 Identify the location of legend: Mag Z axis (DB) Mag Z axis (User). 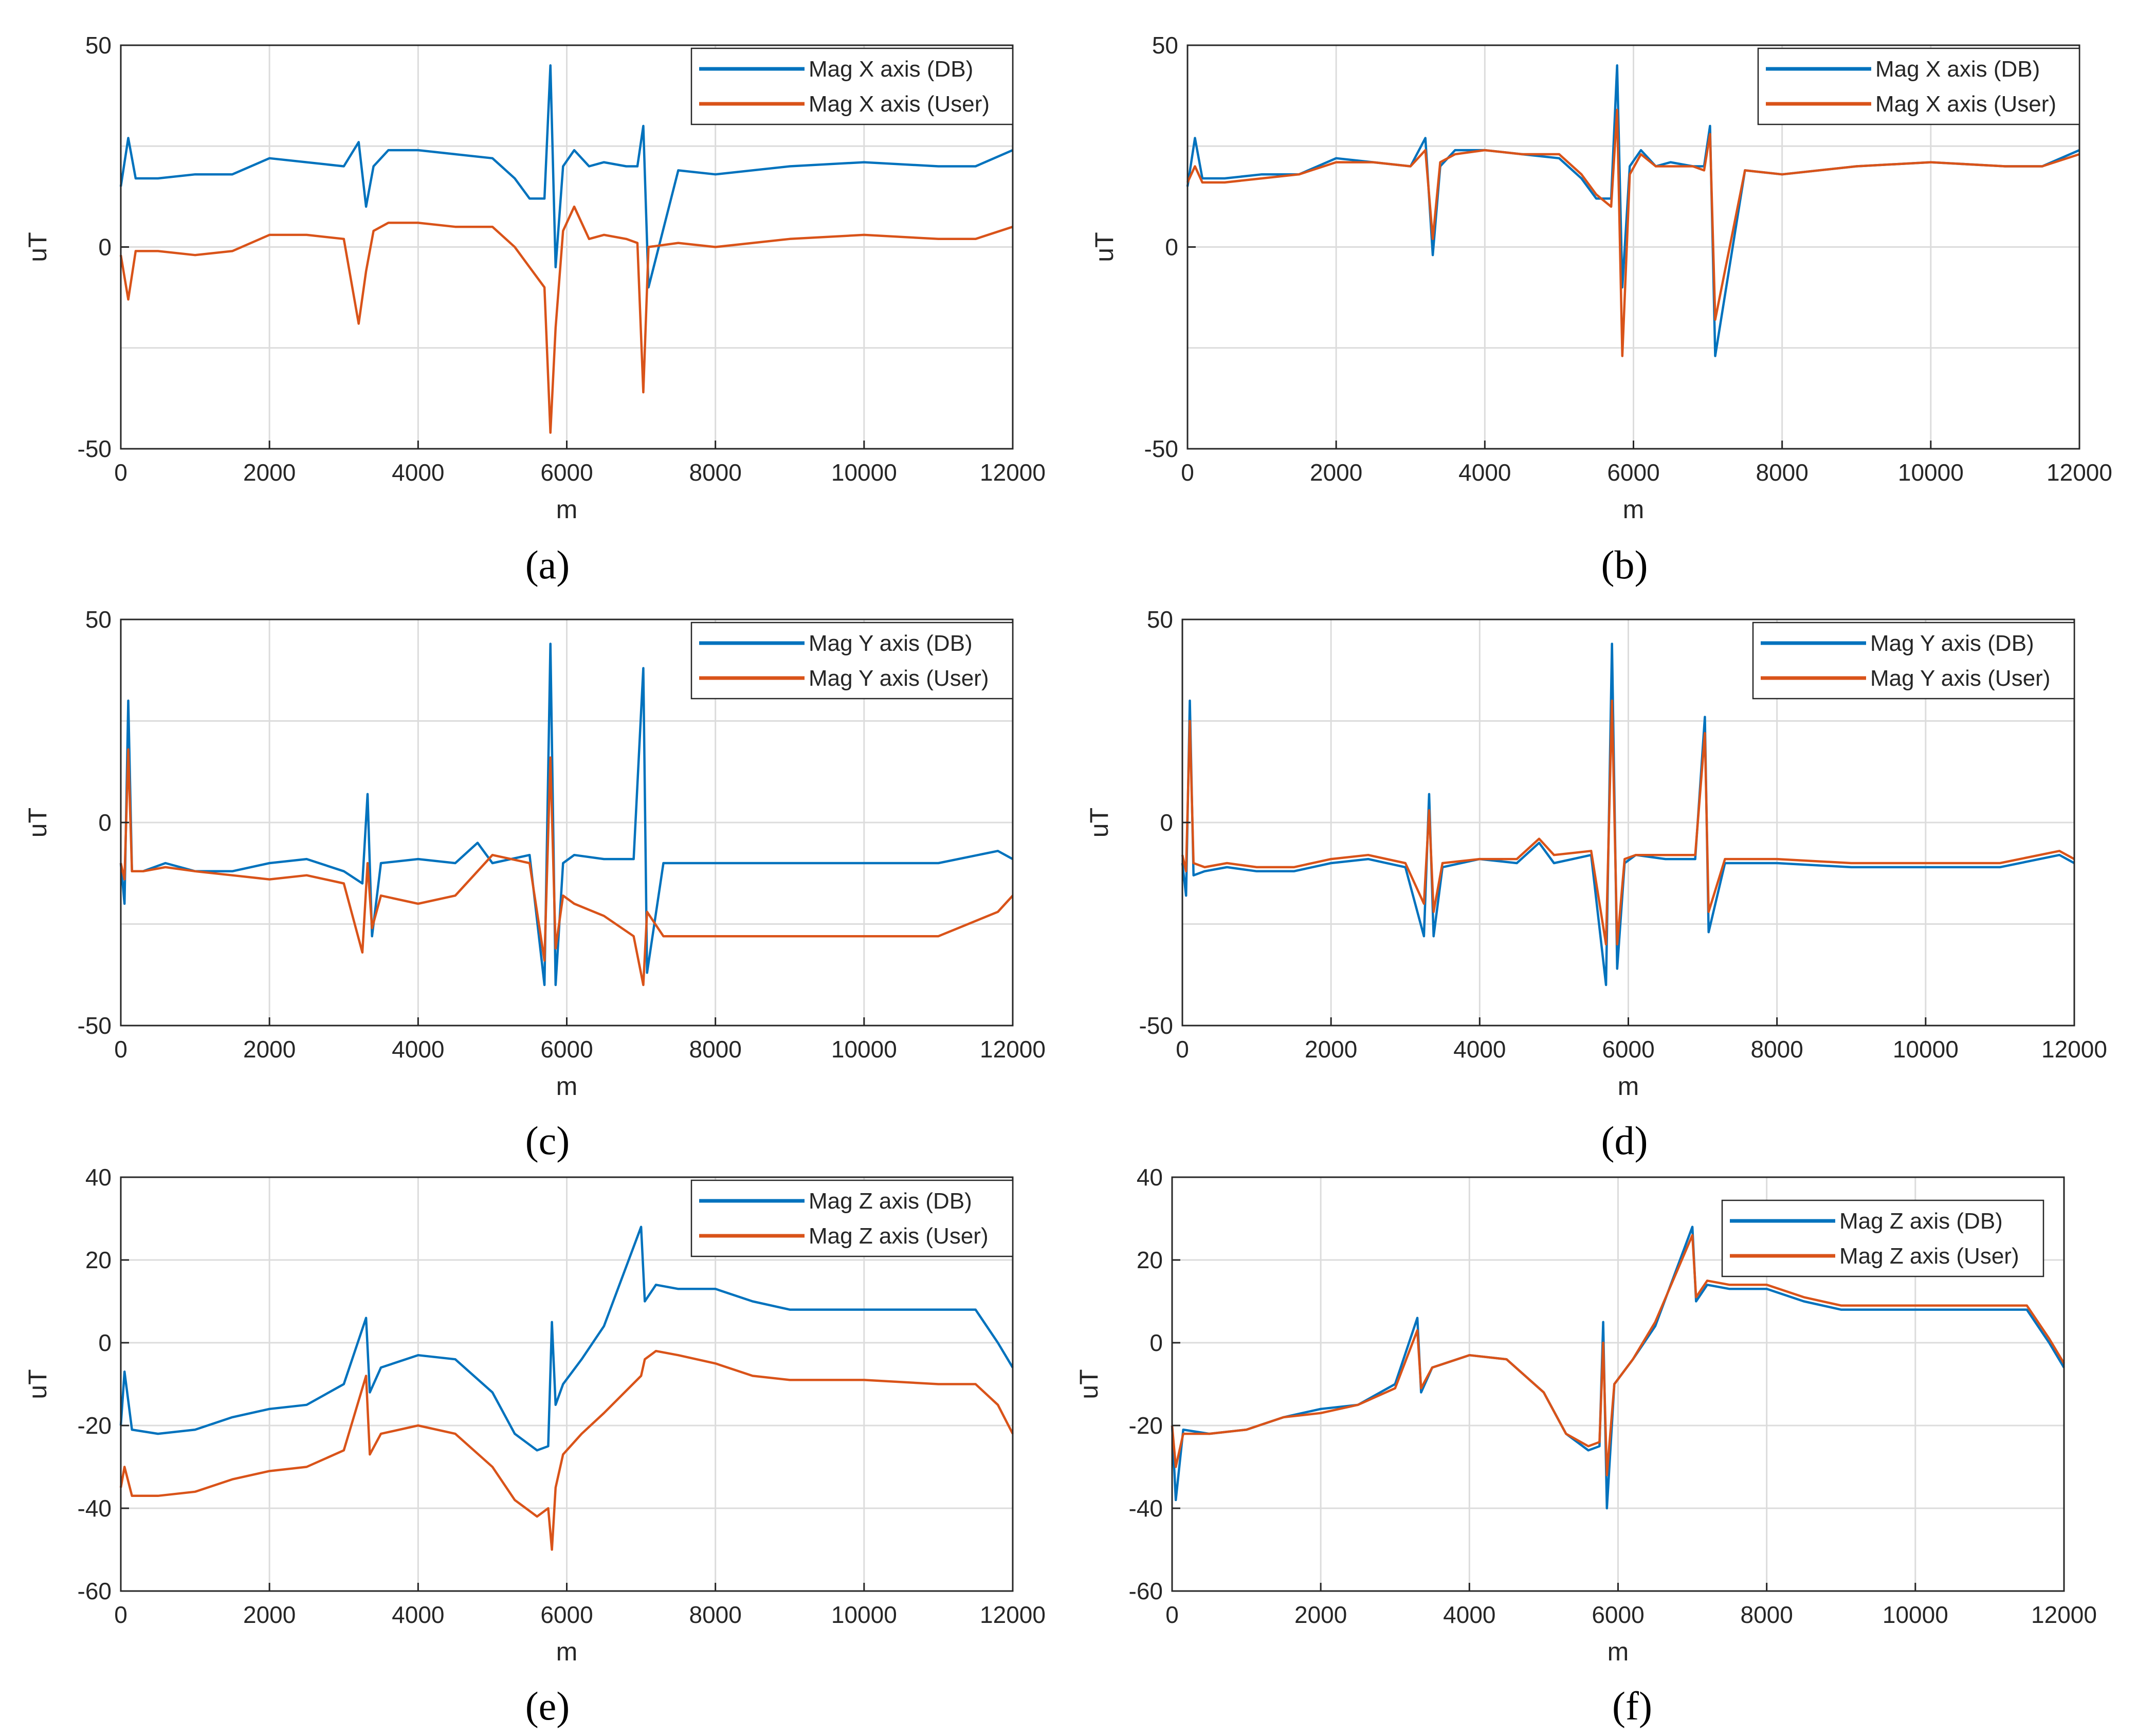
(1882, 1238).